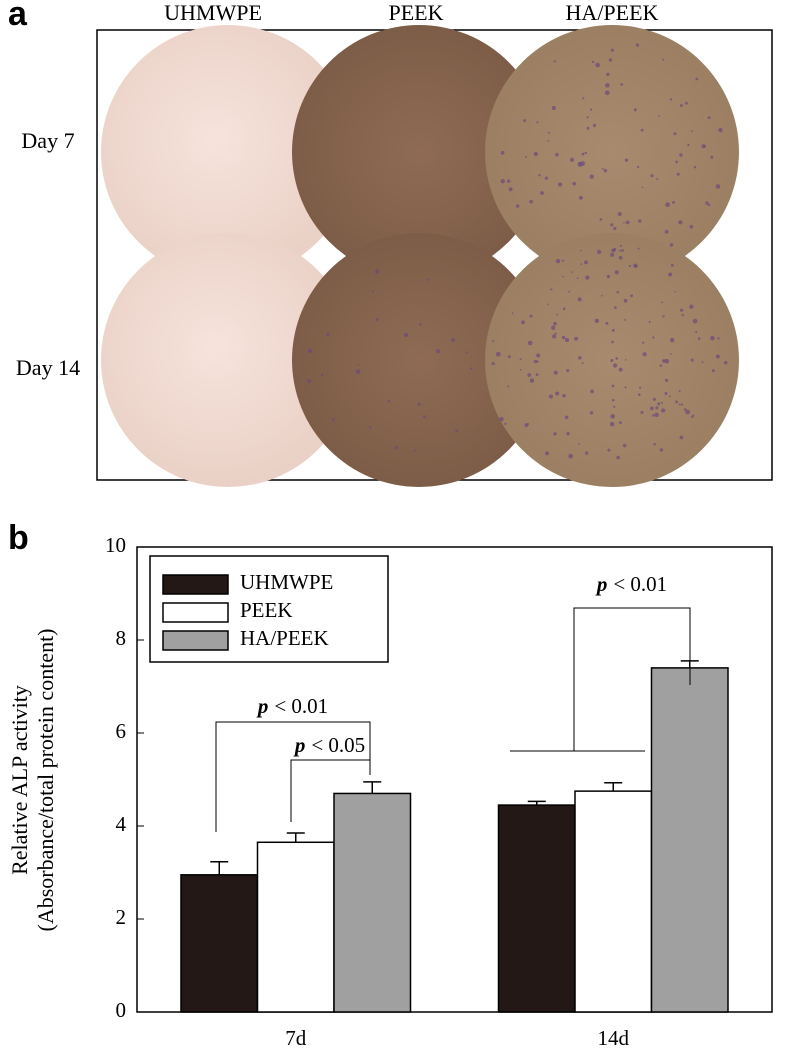 This screenshot has width=787, height=1058. I want to click on y-tick-label: 4, so click(121, 824).